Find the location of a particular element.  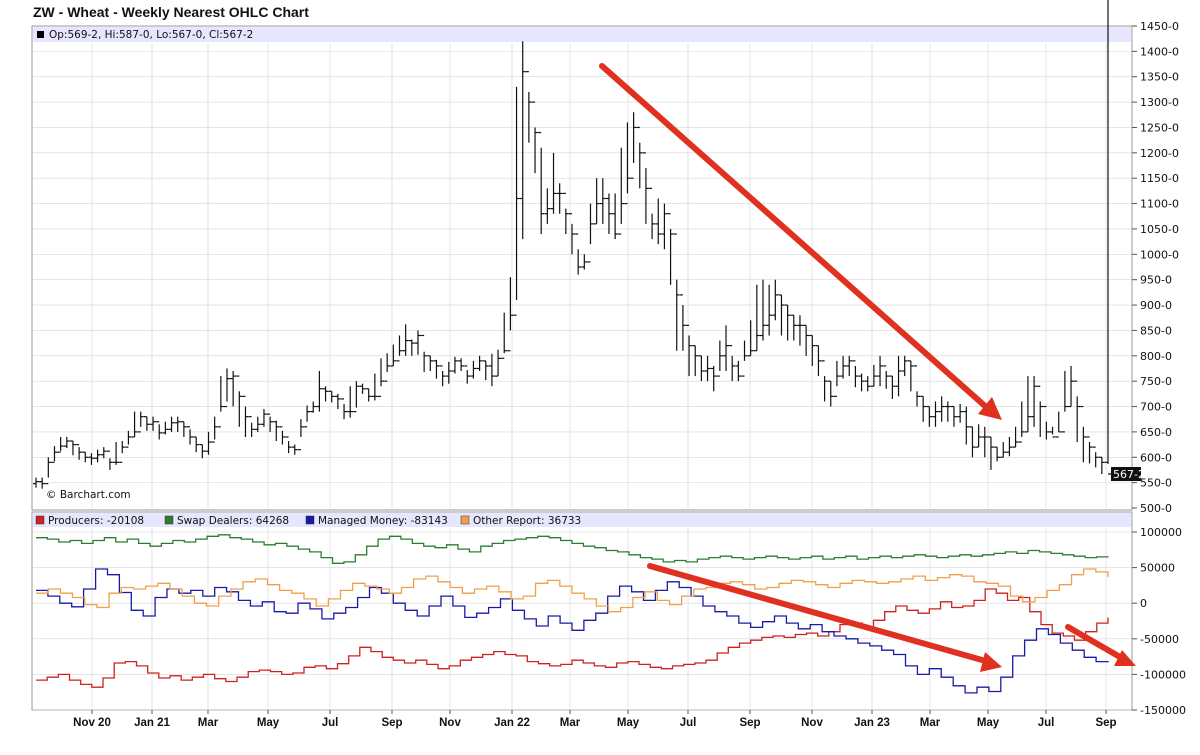

price-tick-label: 650-0 is located at coordinates (1156, 432).